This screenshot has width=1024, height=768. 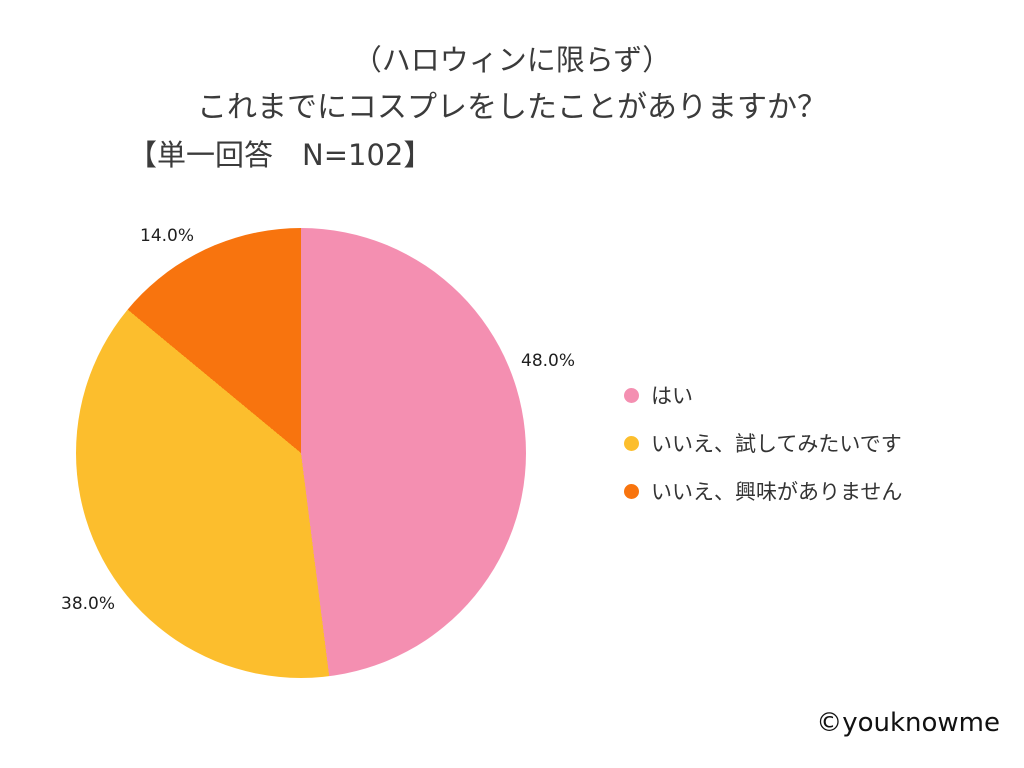 What do you see at coordinates (672, 396) in the screenshot?
I see `legend-label-yes: はい` at bounding box center [672, 396].